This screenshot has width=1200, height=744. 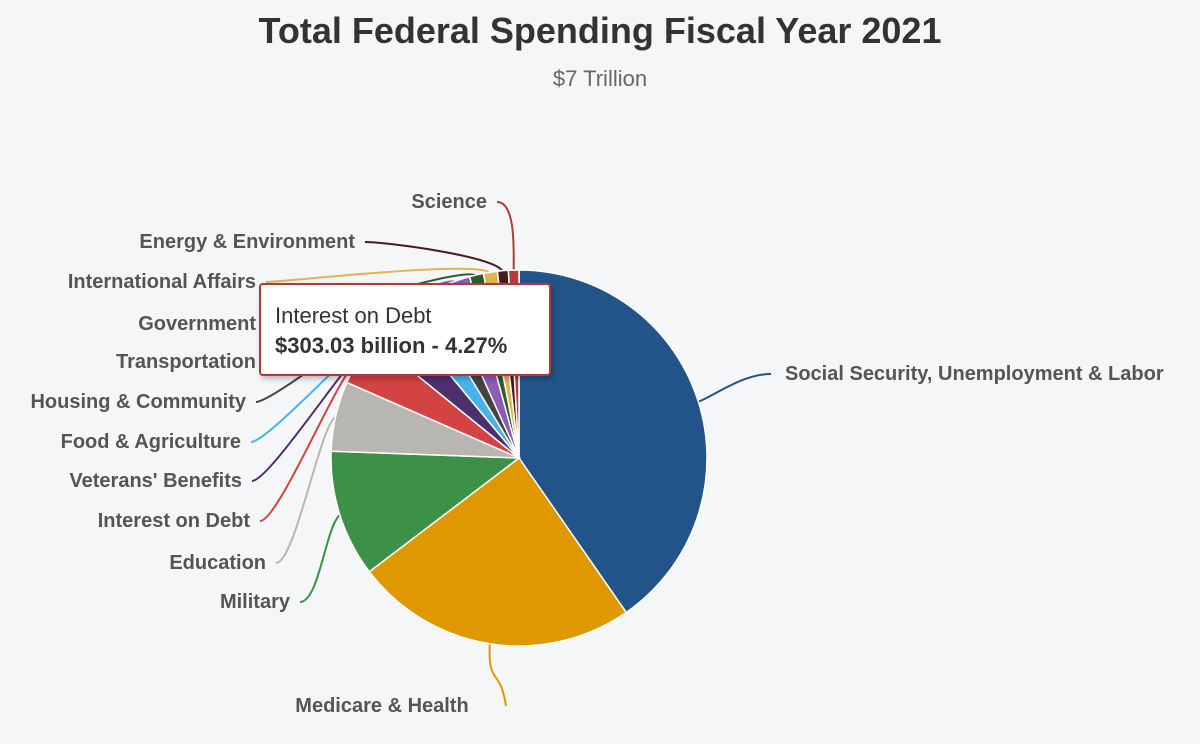 I want to click on slice-label-interest-on-debt: Interest on Debt, so click(x=174, y=521).